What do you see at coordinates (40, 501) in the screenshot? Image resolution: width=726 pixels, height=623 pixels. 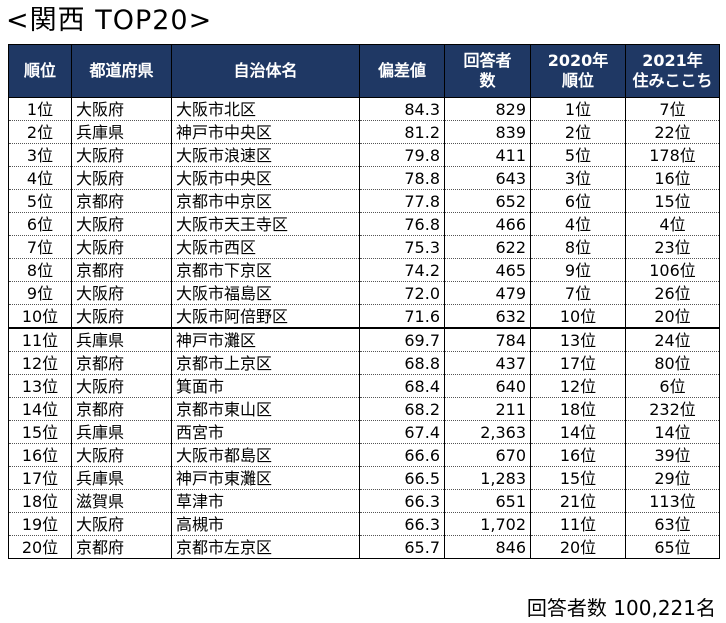 I see `cell-rank: 18位` at bounding box center [40, 501].